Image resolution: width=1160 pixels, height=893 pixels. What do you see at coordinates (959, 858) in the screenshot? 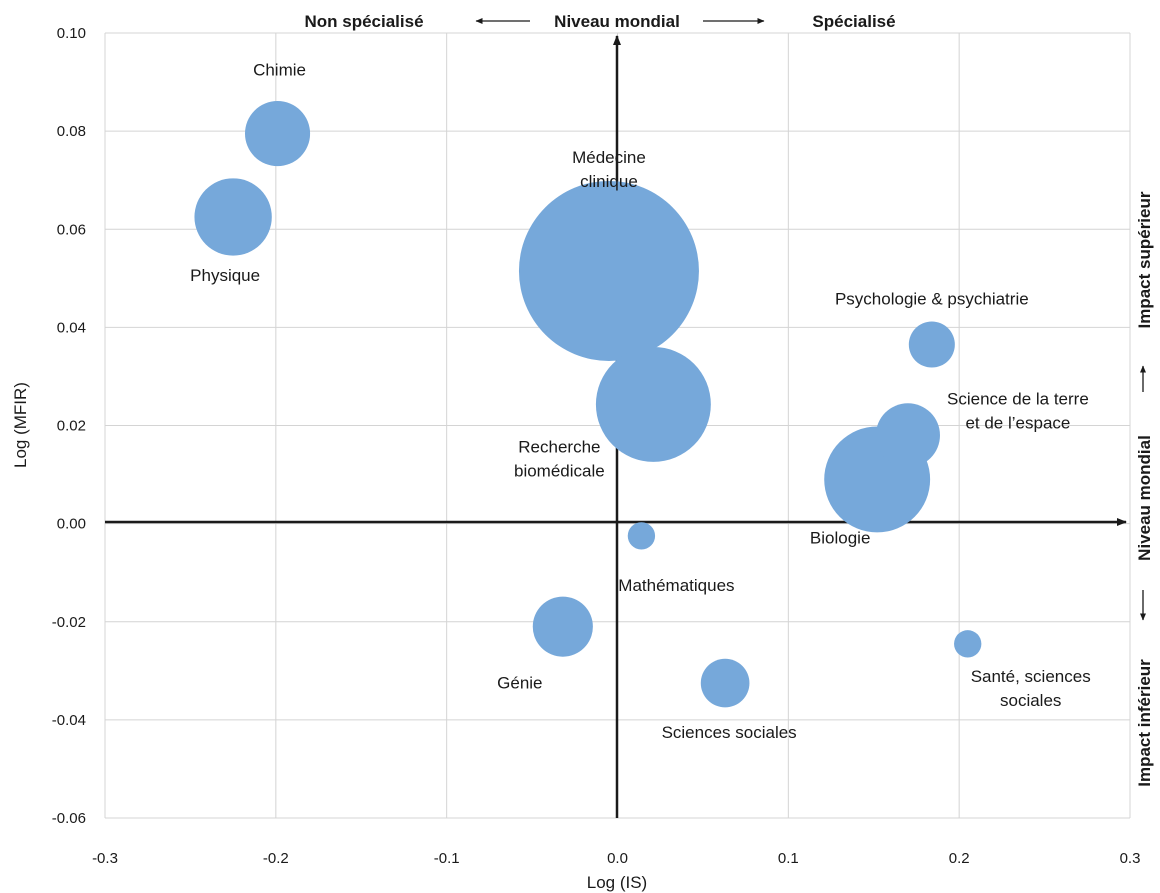
I see `x-tick-label: 0.2` at bounding box center [959, 858].